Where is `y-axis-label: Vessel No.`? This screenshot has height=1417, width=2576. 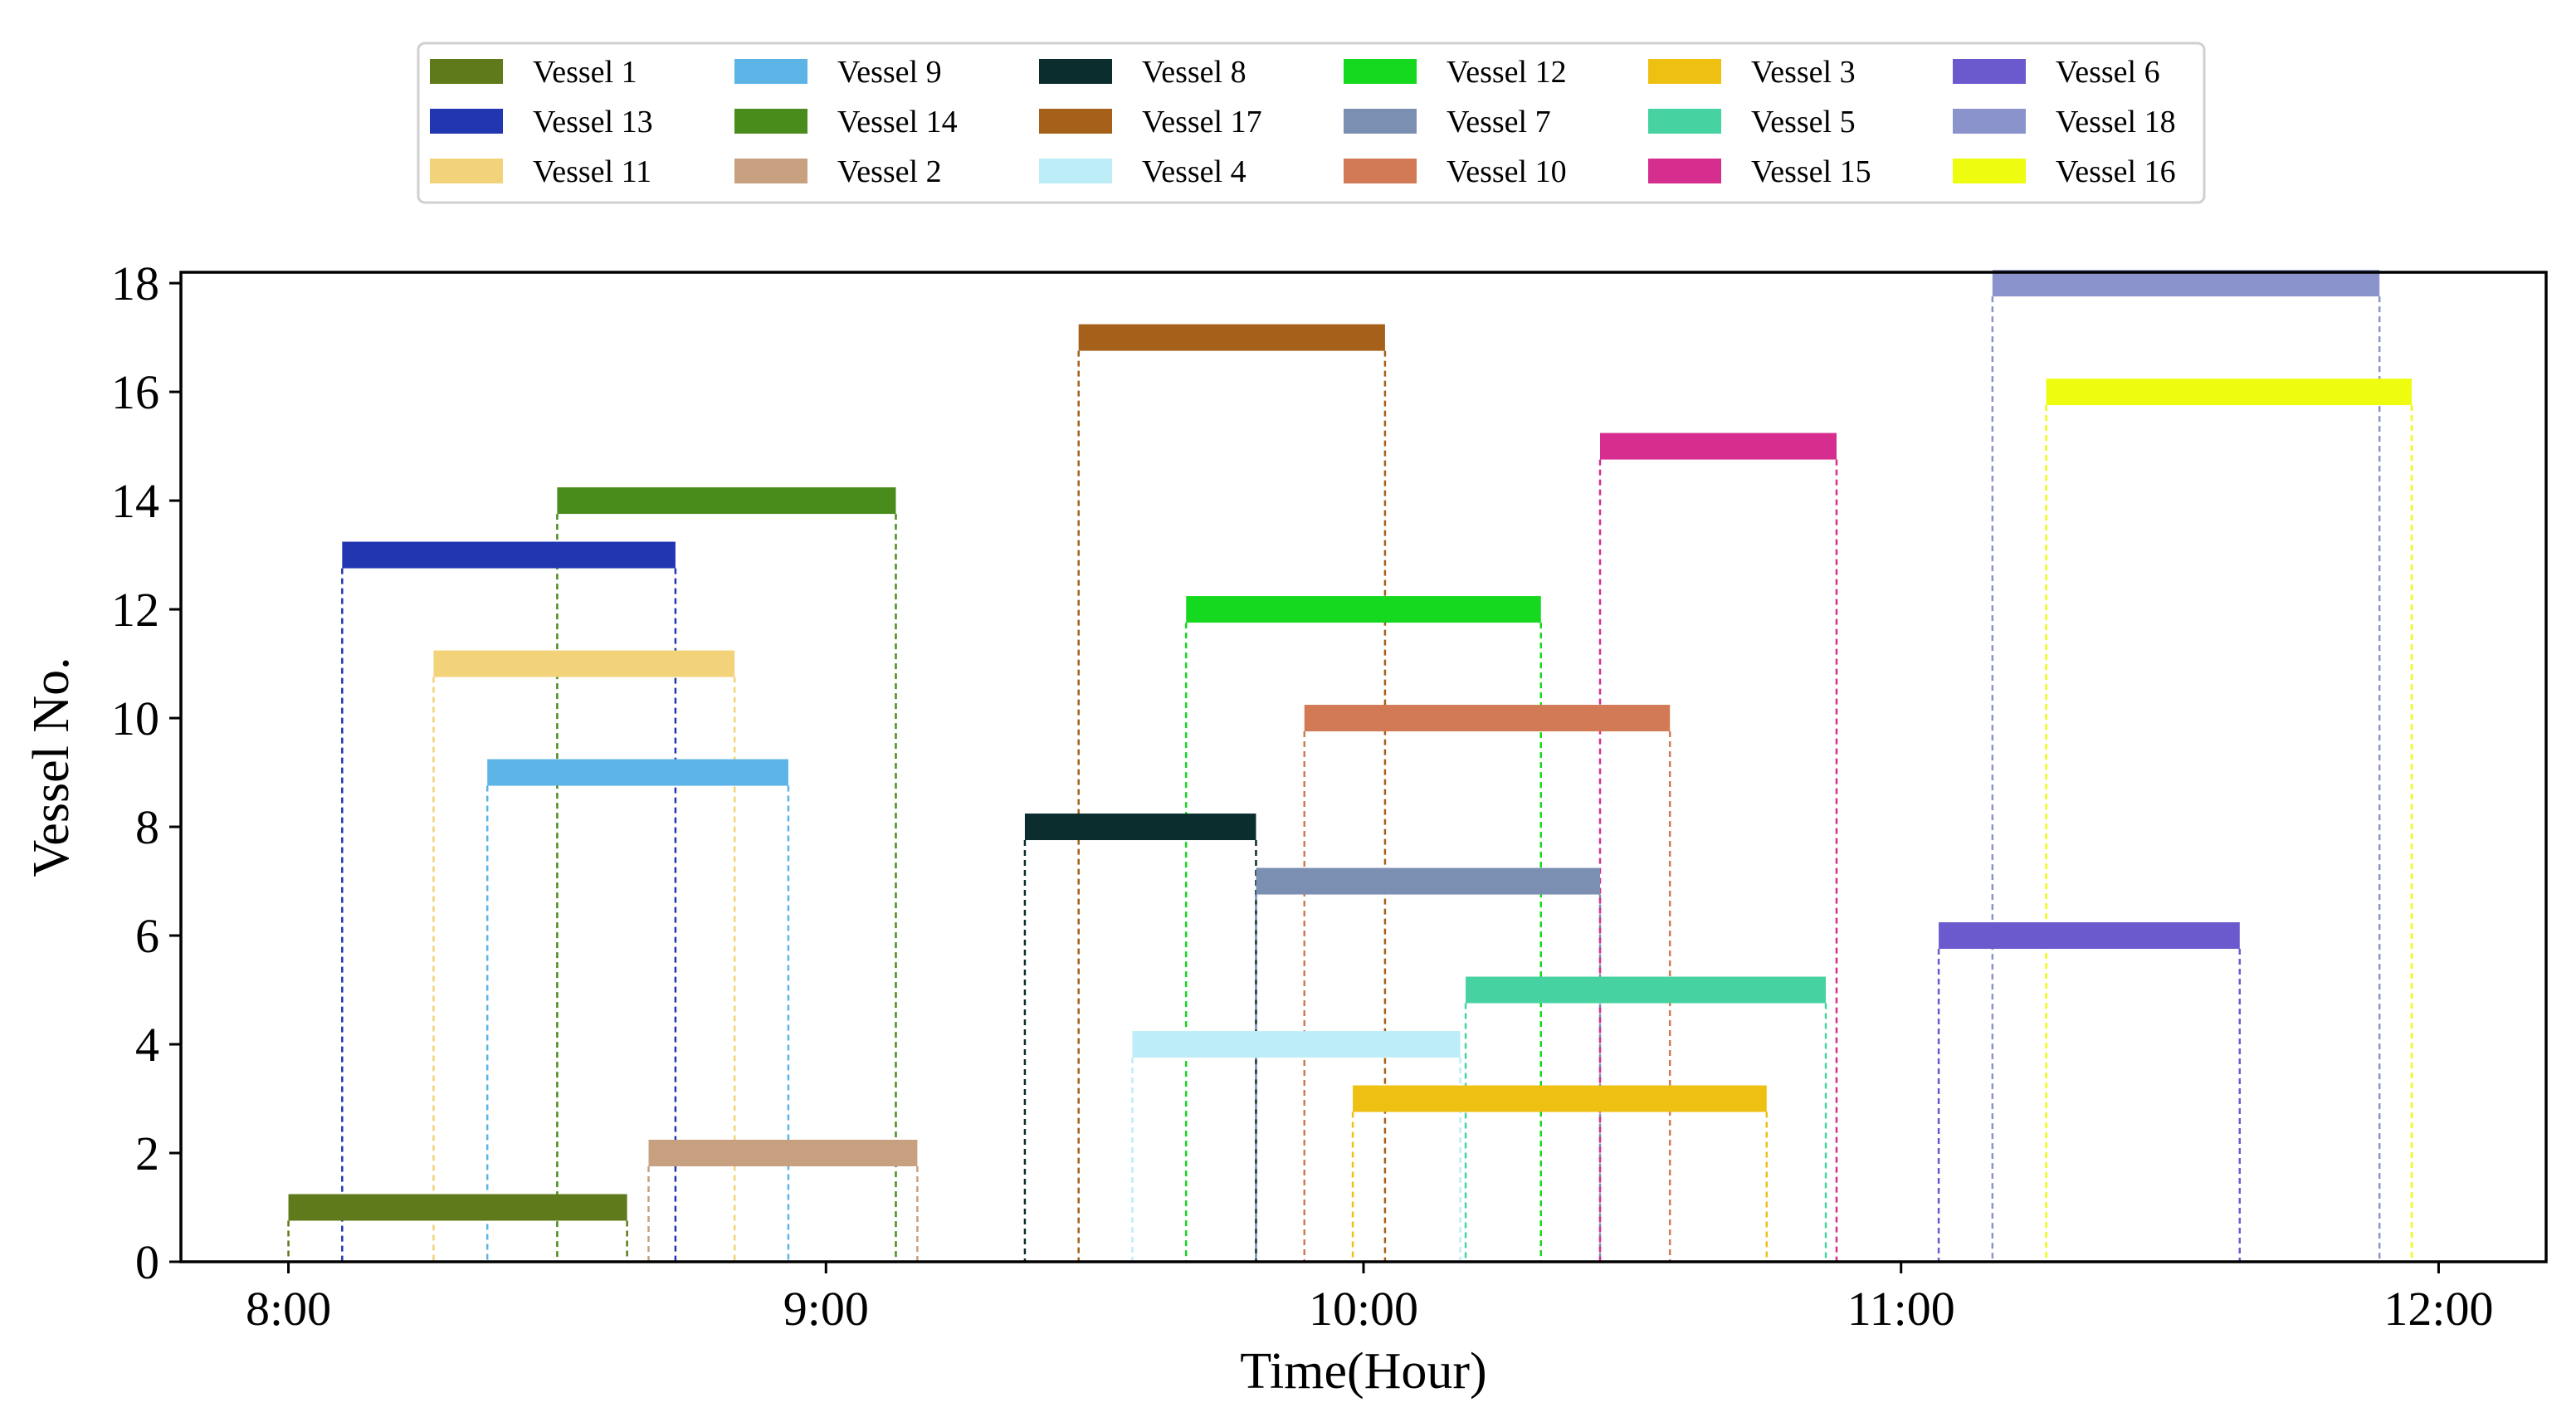
y-axis-label: Vessel No. is located at coordinates (52, 767).